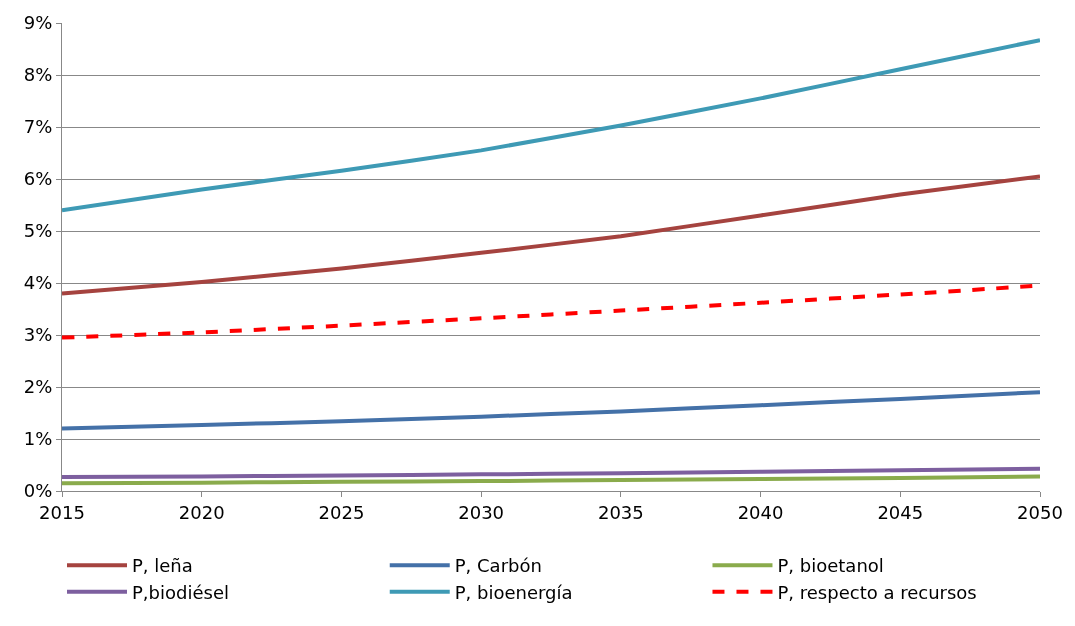 Image resolution: width=1075 pixels, height=626 pixels. I want to click on x-tick-label: 2045, so click(900, 512).